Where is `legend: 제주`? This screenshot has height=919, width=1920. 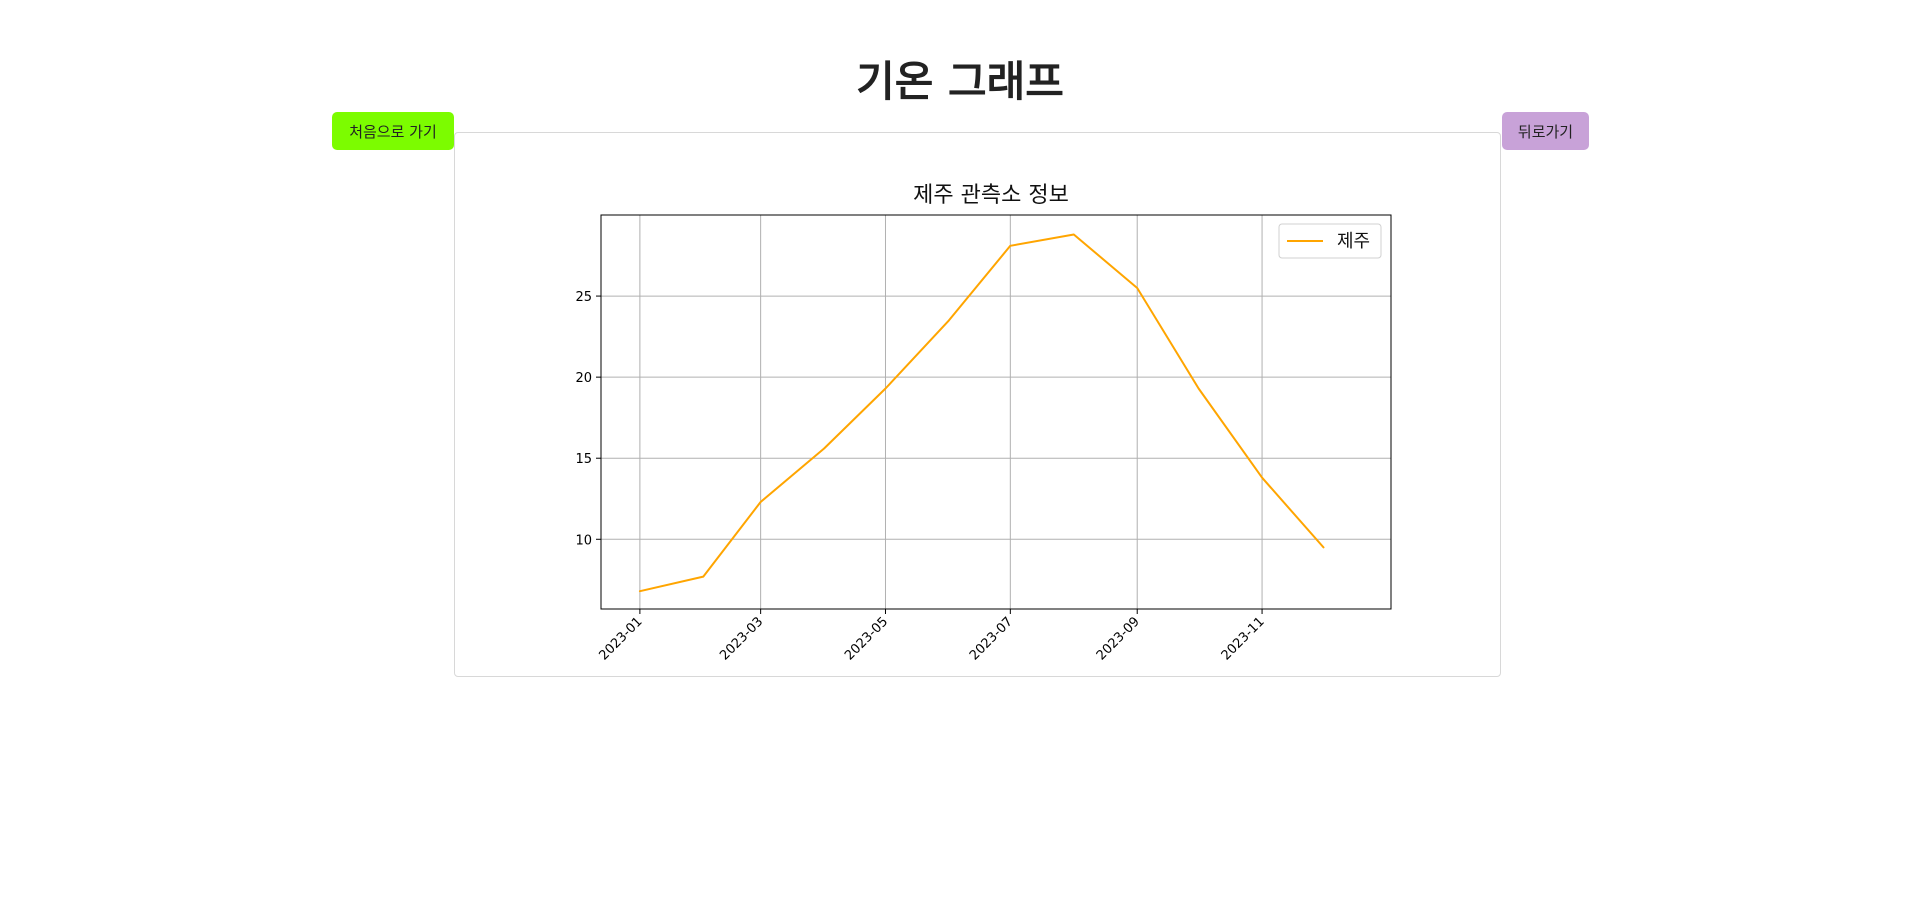
legend: 제주 is located at coordinates (1330, 241).